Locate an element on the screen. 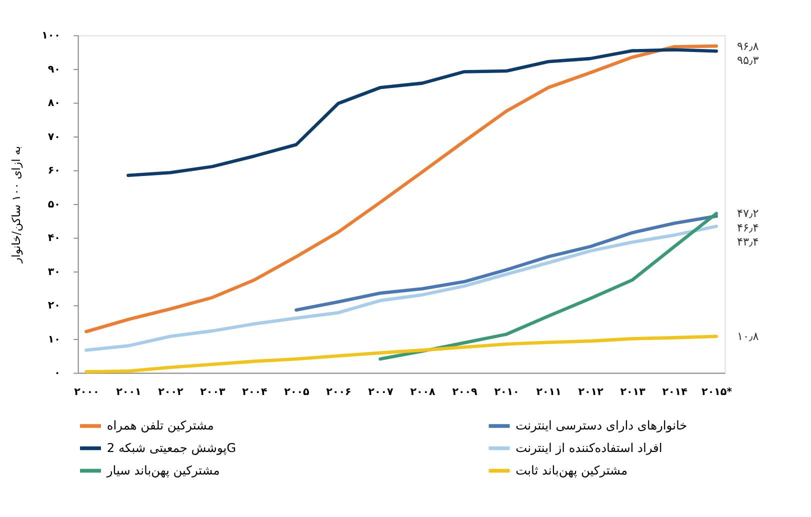  y-tick-label: ۱۰ is located at coordinates (54, 339).